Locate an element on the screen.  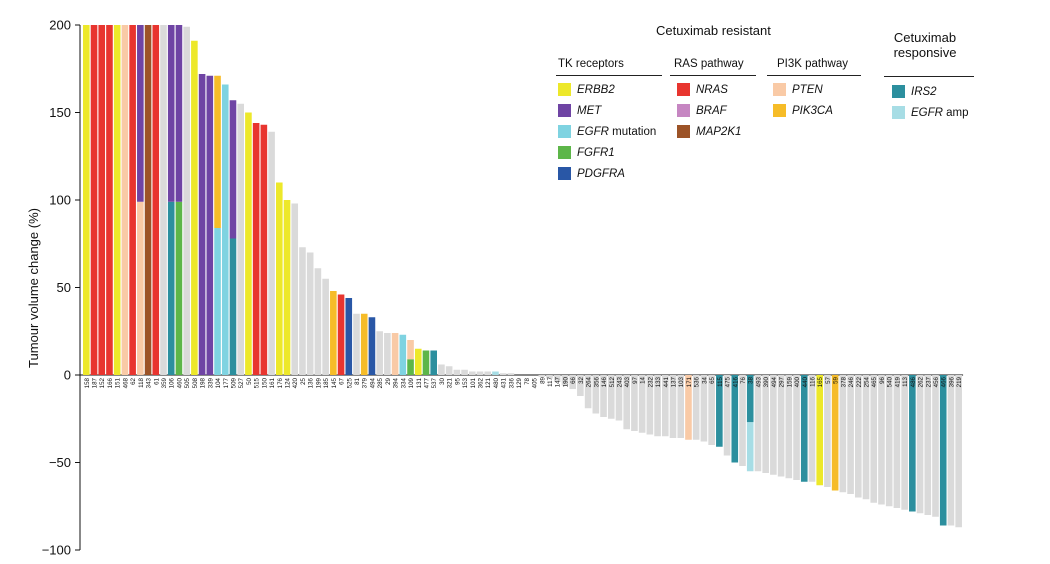
legend-item-tk-2: EGFR mutation is located at coordinates (607, 131).